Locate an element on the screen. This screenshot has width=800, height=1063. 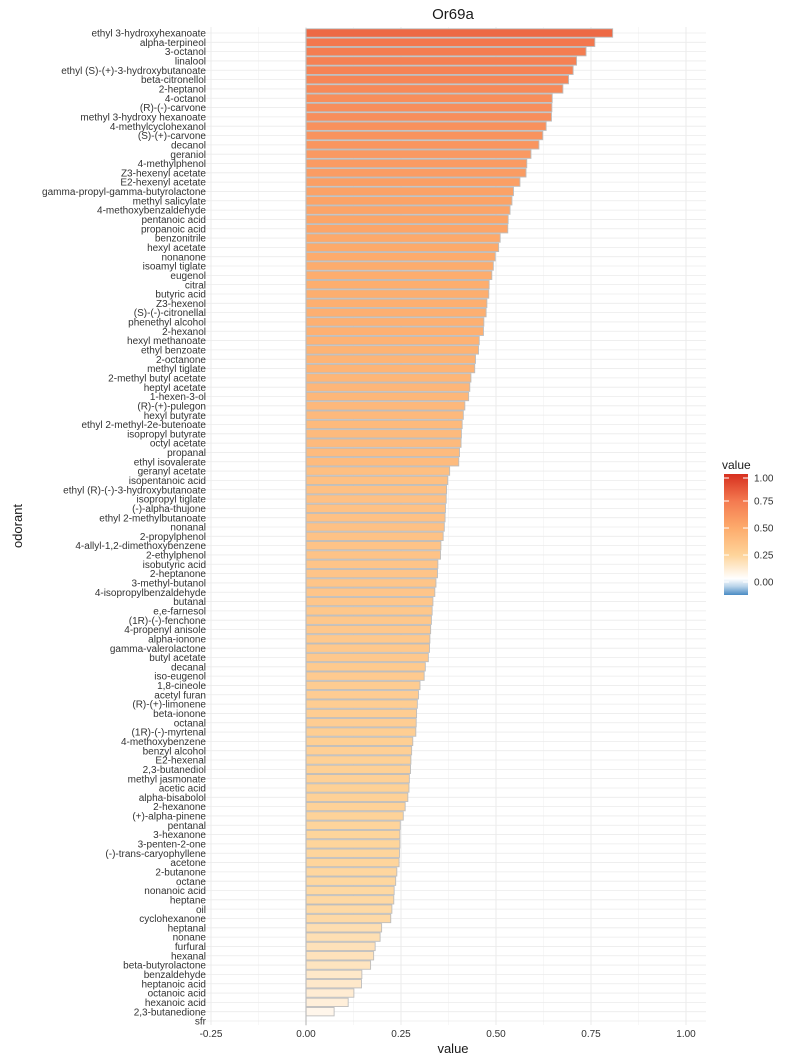
chart-title: Or69a is located at coordinates (453, 14).